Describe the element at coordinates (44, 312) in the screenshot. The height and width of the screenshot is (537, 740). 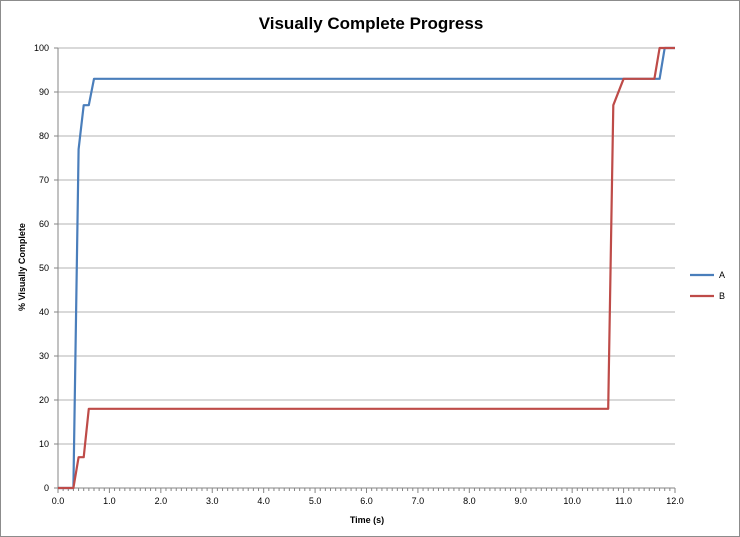
I see `y-tick-label: 40` at that location.